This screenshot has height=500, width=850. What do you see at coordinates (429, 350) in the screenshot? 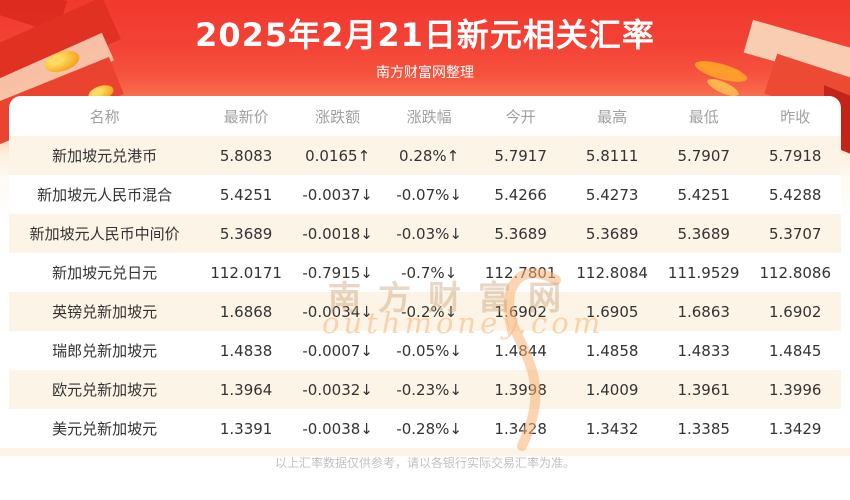
I see `change-percent: -0.05%↓` at bounding box center [429, 350].